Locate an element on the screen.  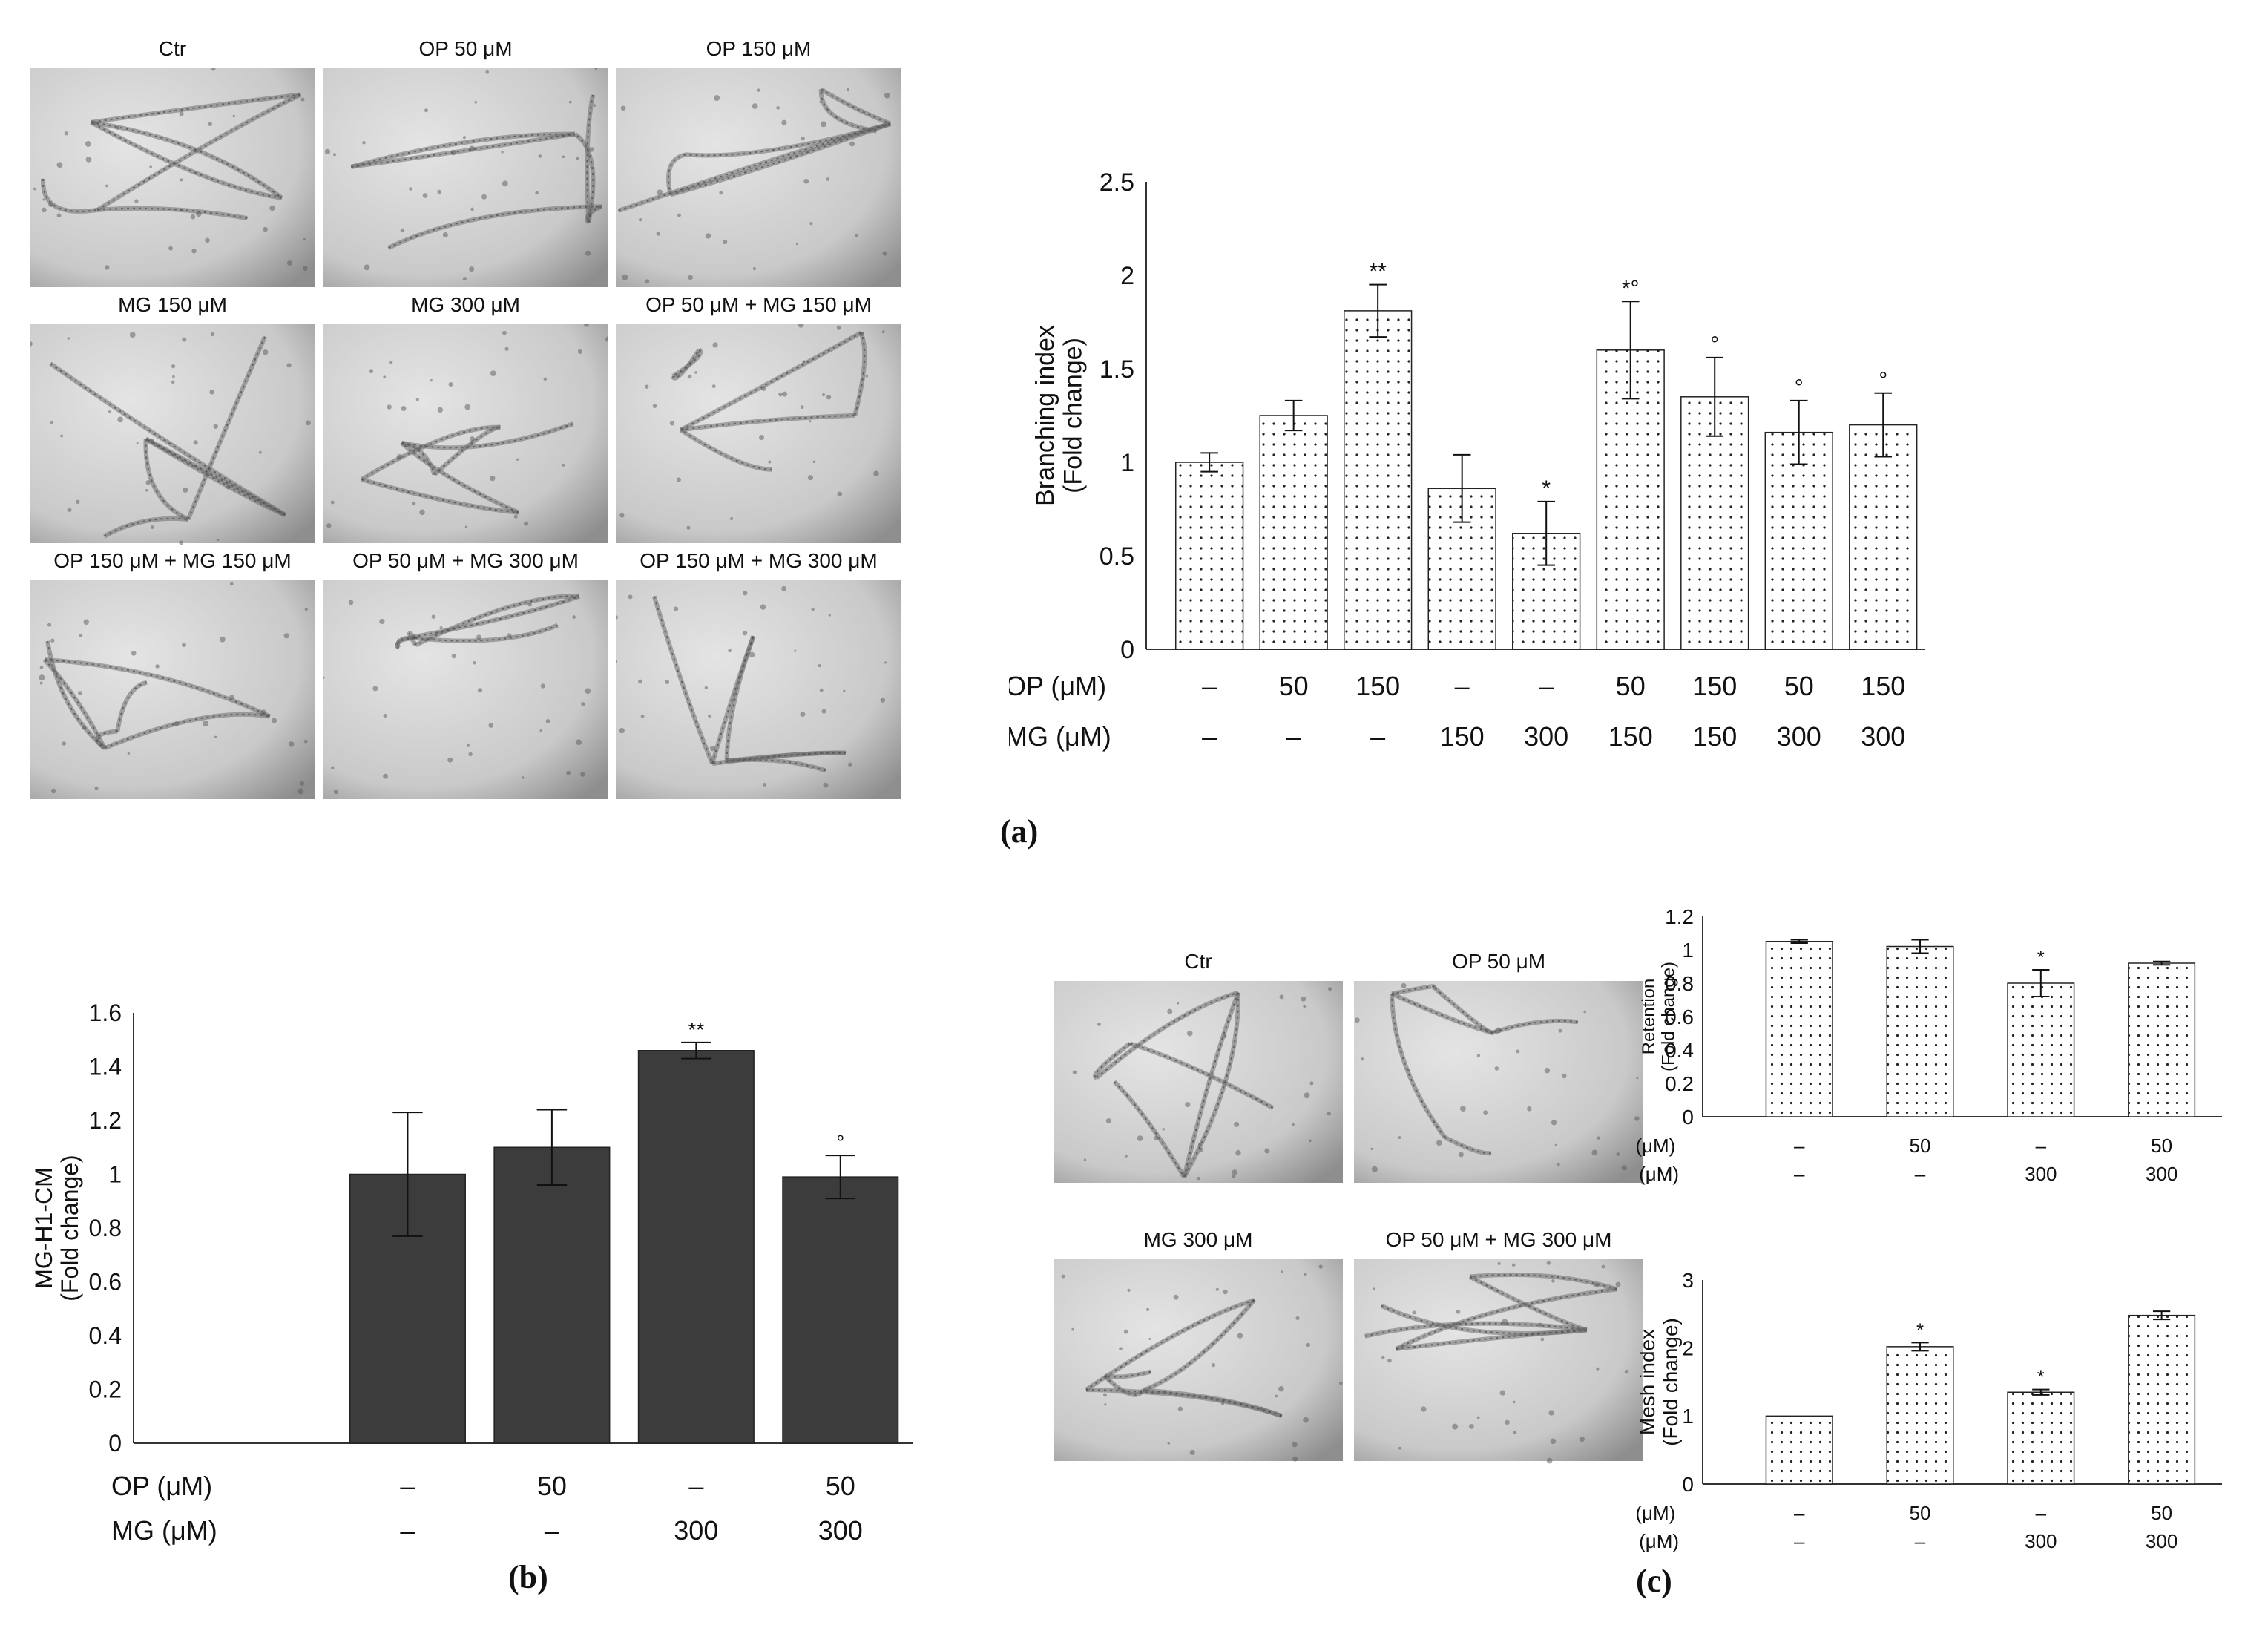
micrograph-panel: OP 150 μM + MG 300 μM is located at coordinates (758, 675).